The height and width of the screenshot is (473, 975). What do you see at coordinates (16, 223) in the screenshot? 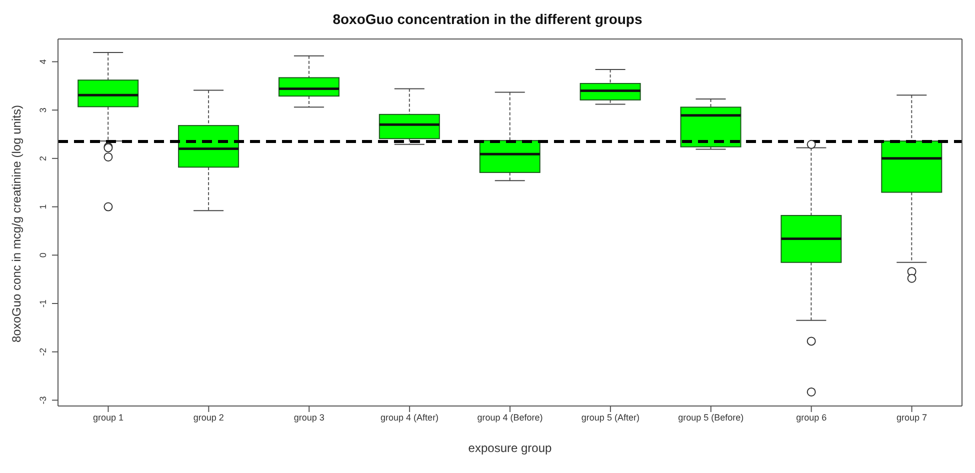
I see `y-axis-title: 8oxoGuo conc in mcg/g creatinine (log units)` at bounding box center [16, 223].